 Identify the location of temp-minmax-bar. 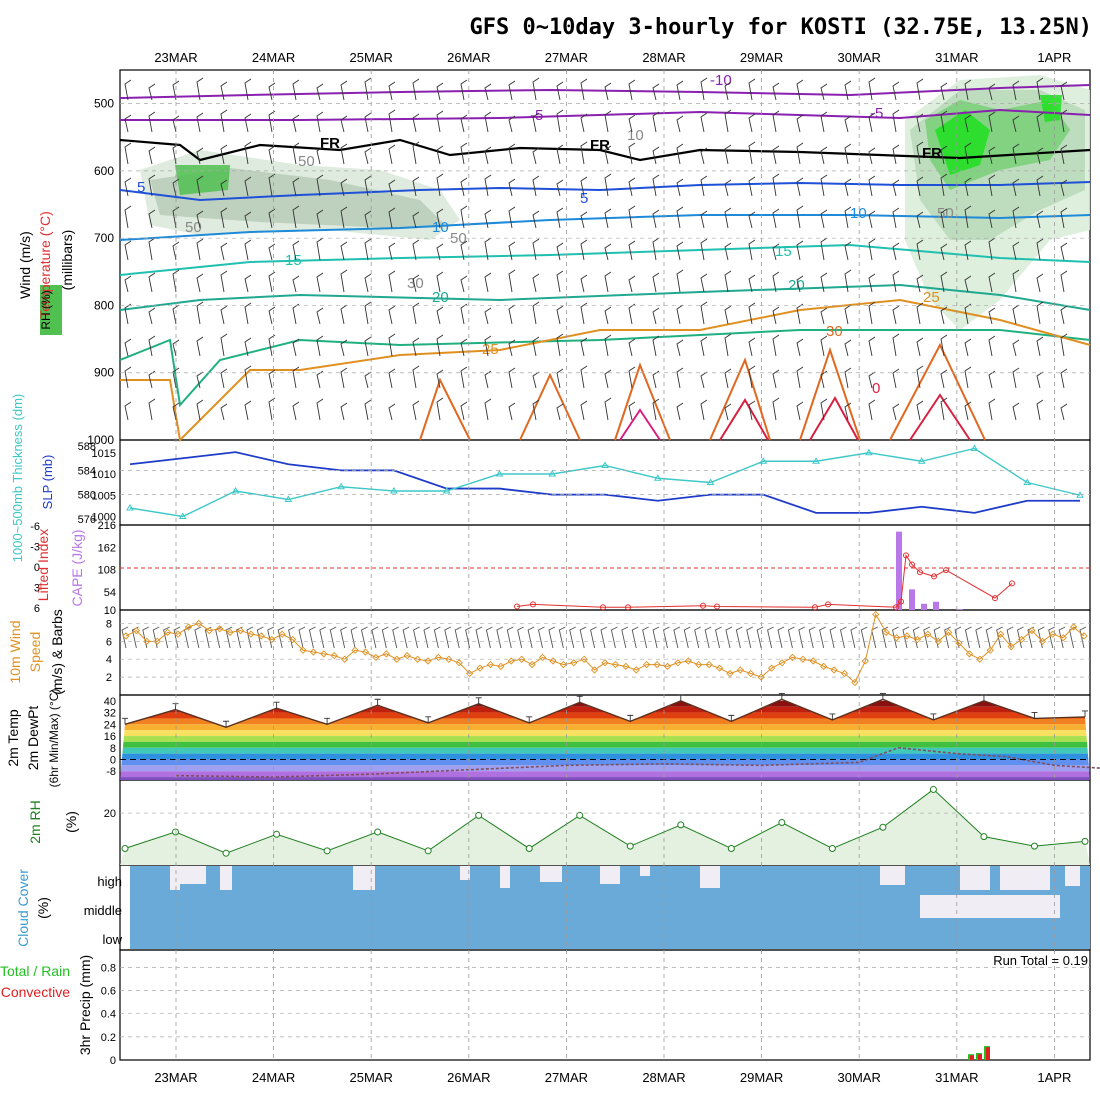
(327, 721).